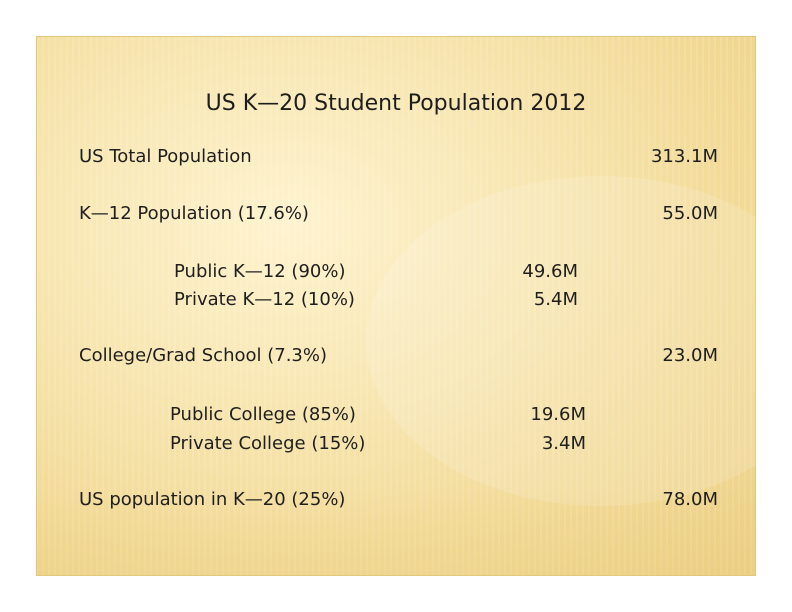 The image size is (792, 612). What do you see at coordinates (260, 271) in the screenshot?
I see `row-label: Public K—12 (90%)` at bounding box center [260, 271].